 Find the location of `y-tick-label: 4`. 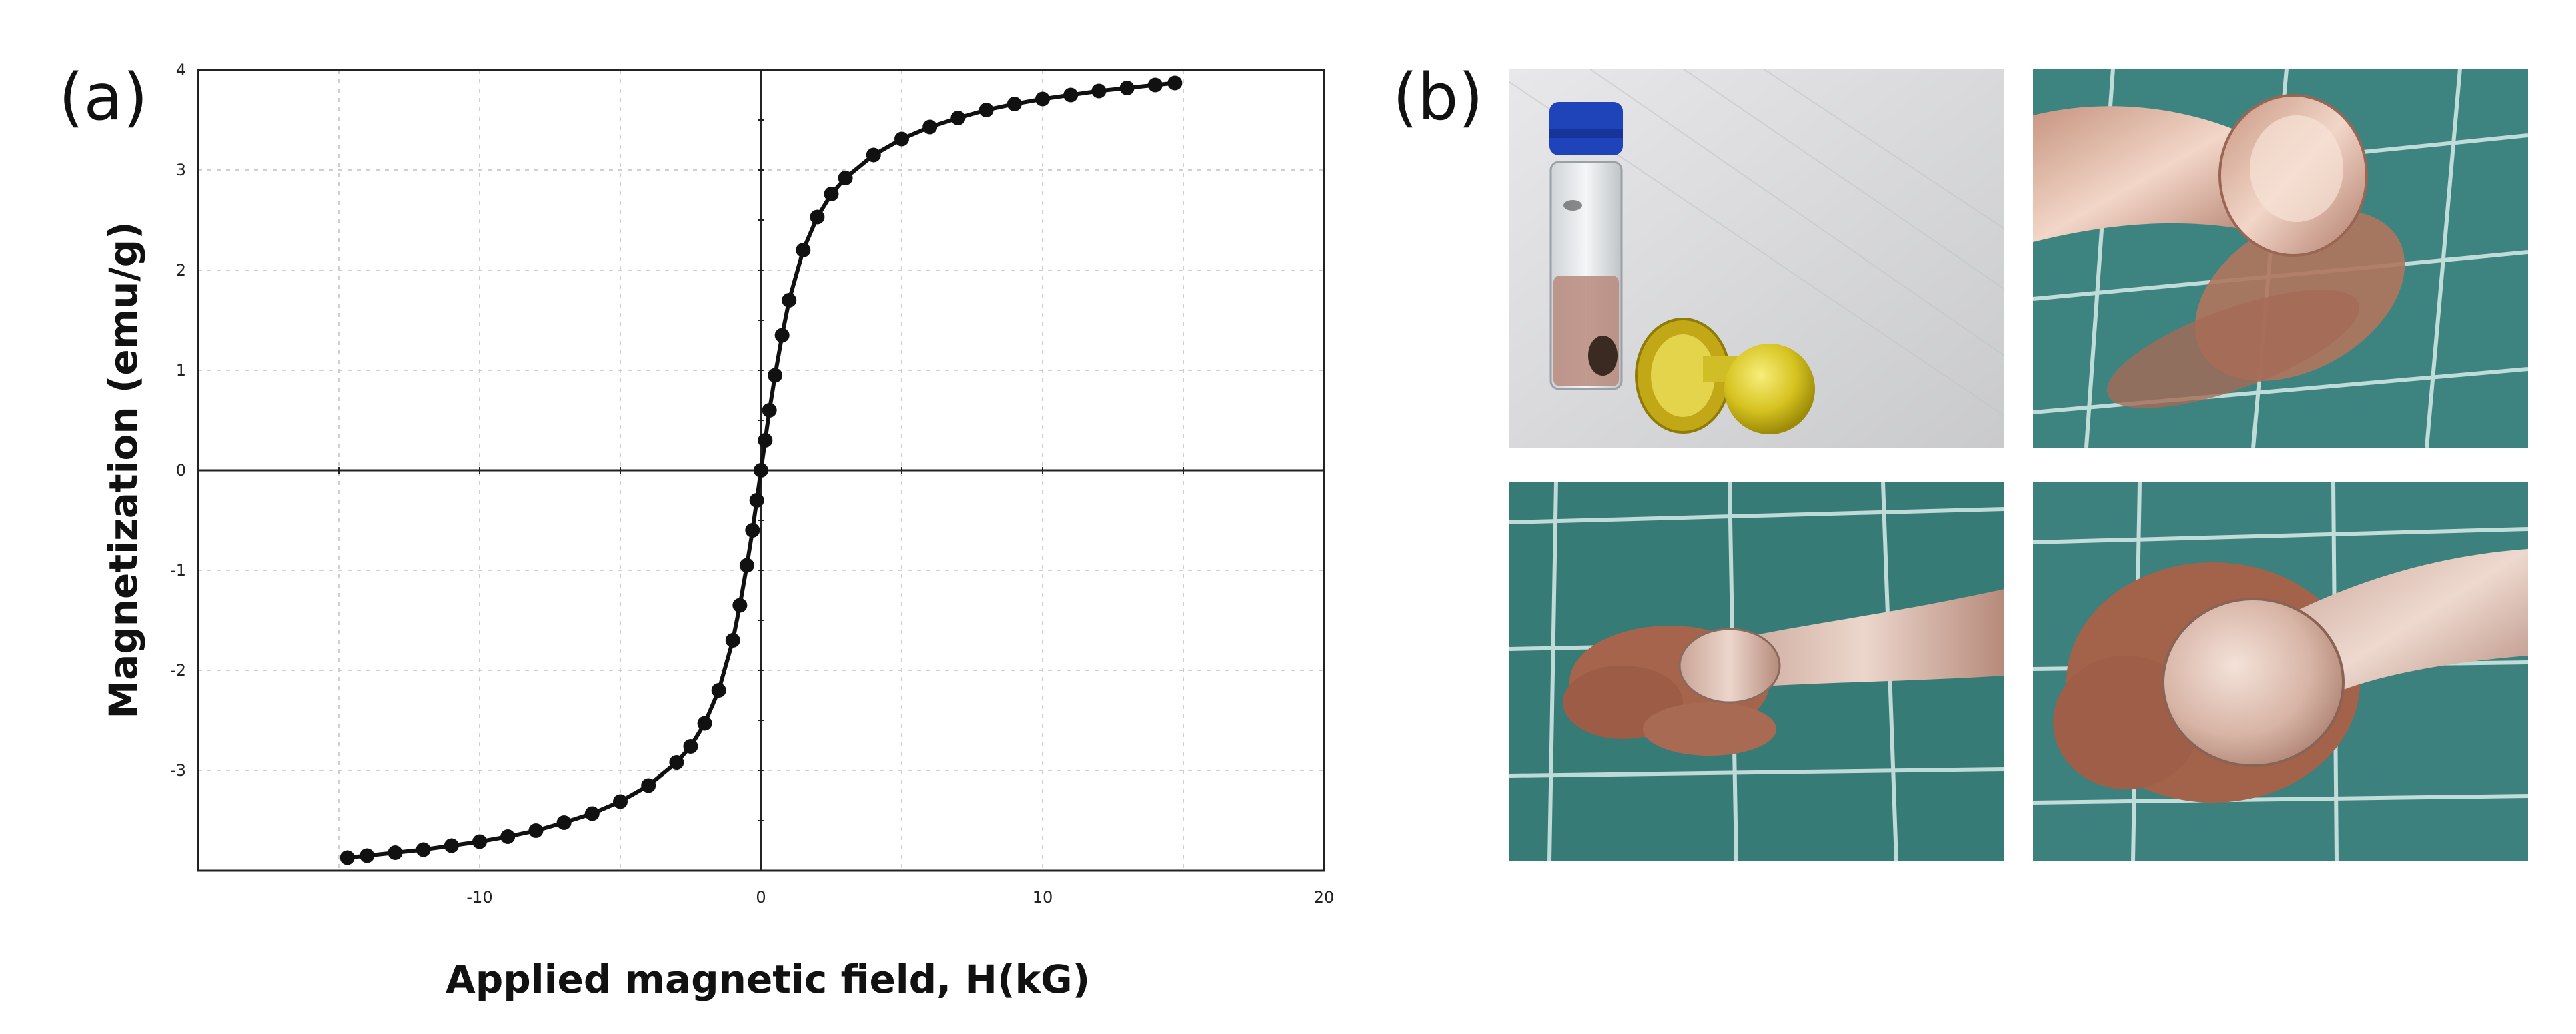

y-tick-label: 4 is located at coordinates (181, 70).